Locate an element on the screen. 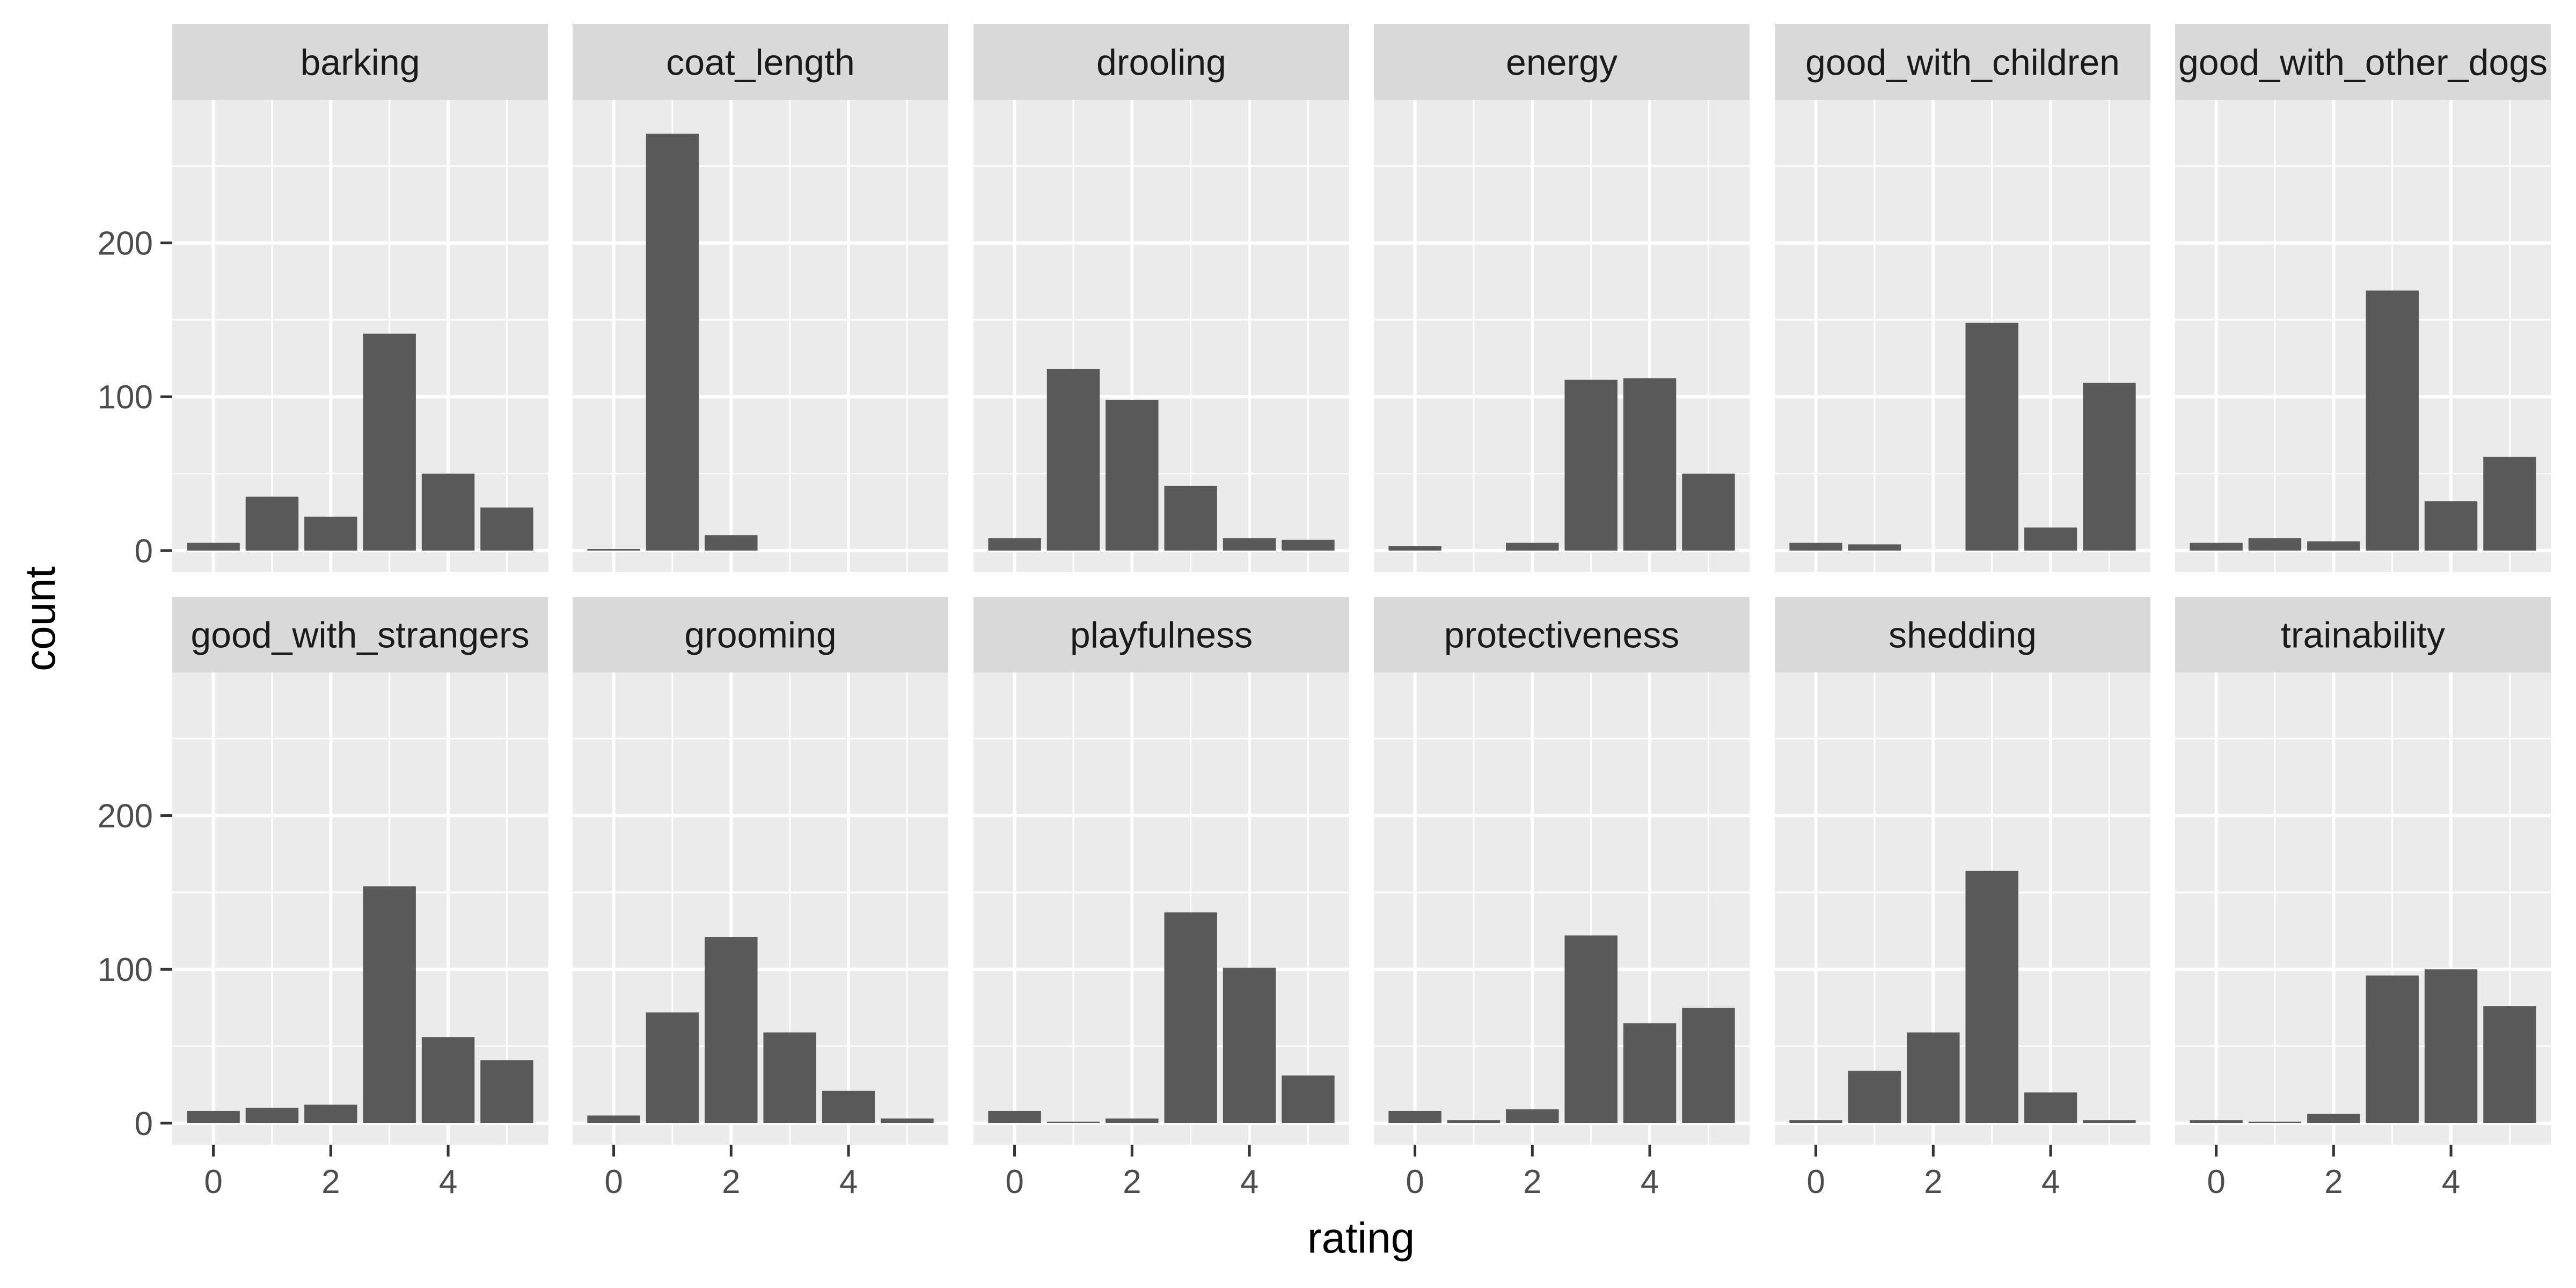 The height and width of the screenshot is (1288, 2576). bar-energy-rating-4: energy 4: 112 is located at coordinates (1650, 464).